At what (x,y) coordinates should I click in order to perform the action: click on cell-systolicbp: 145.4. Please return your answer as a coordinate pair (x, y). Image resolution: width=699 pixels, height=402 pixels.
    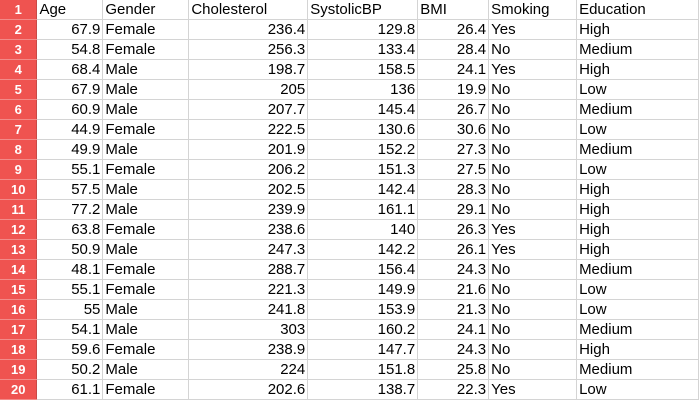
    Looking at the image, I should click on (363, 109).